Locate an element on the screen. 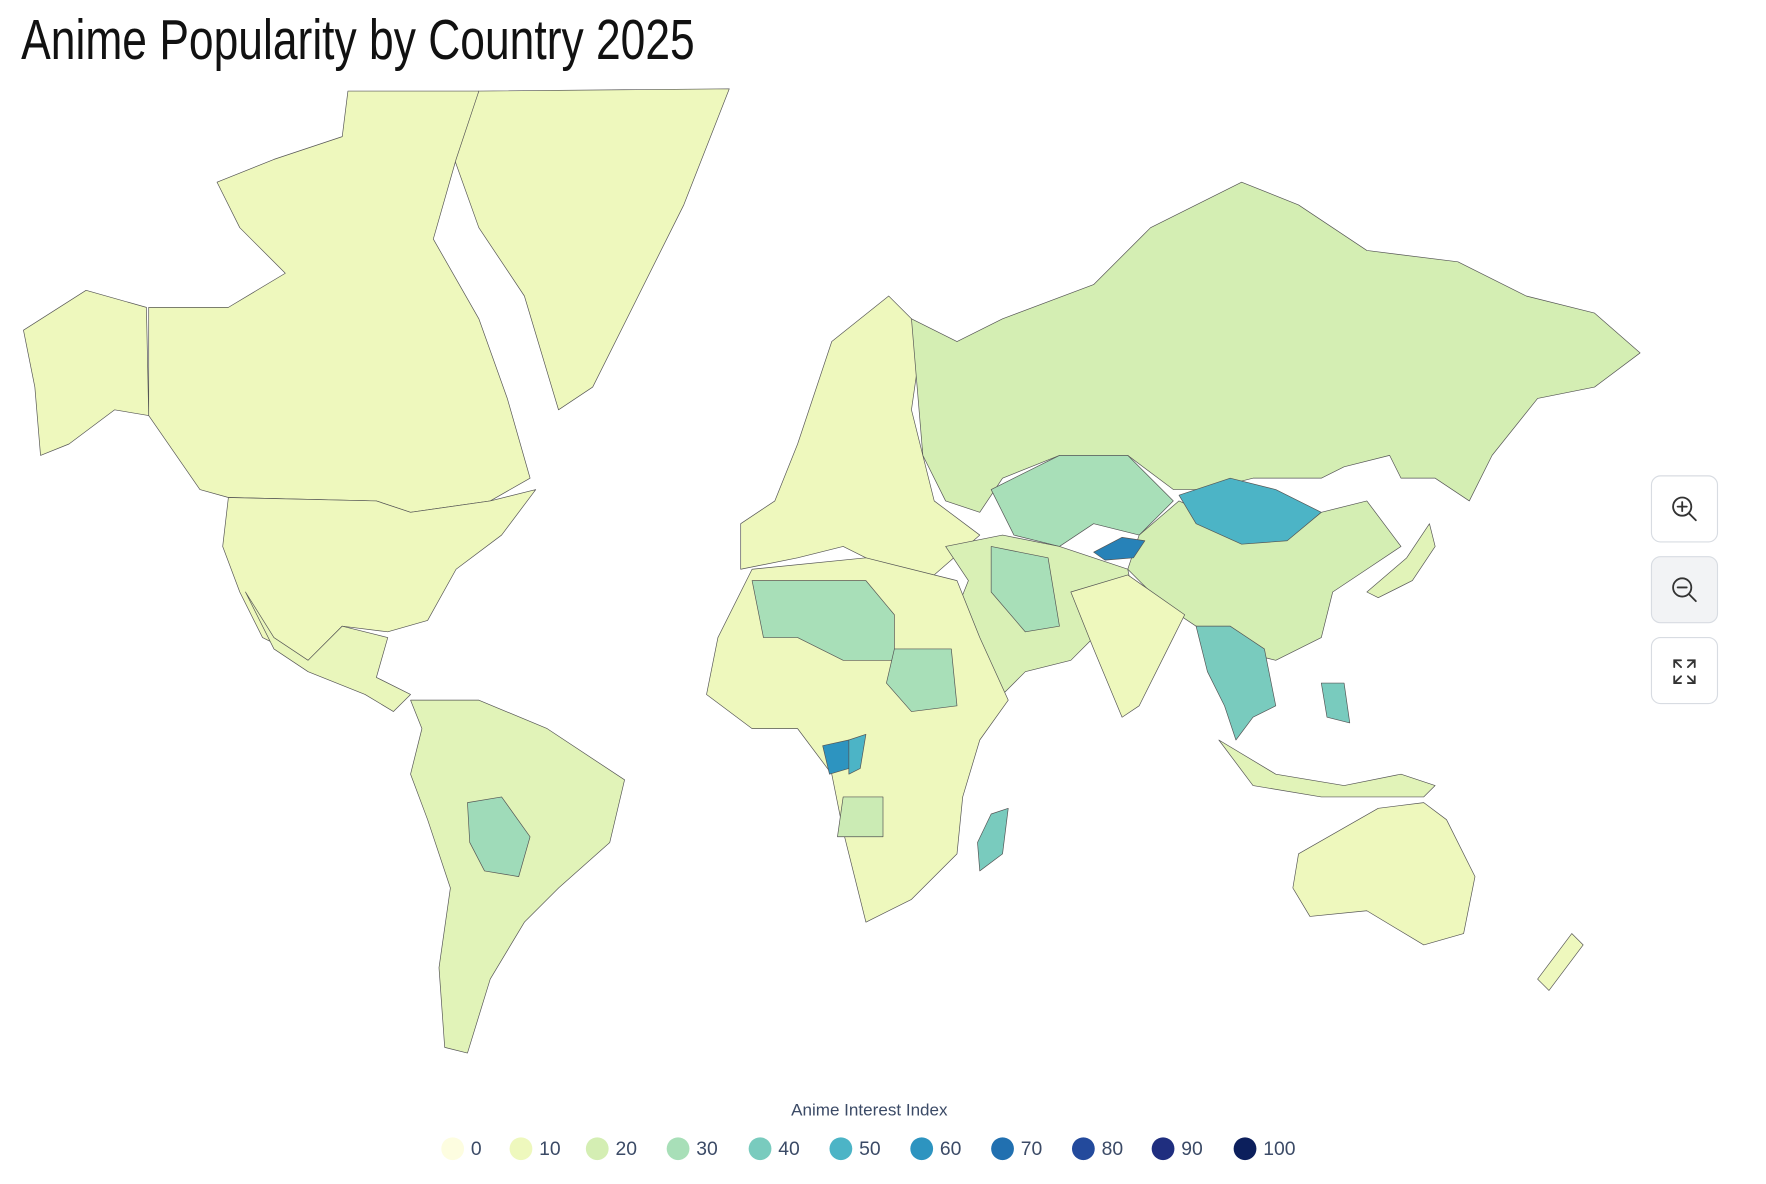 This screenshot has height=1184, width=1766. legend-title: Anime Interest Index is located at coordinates (869, 1110).